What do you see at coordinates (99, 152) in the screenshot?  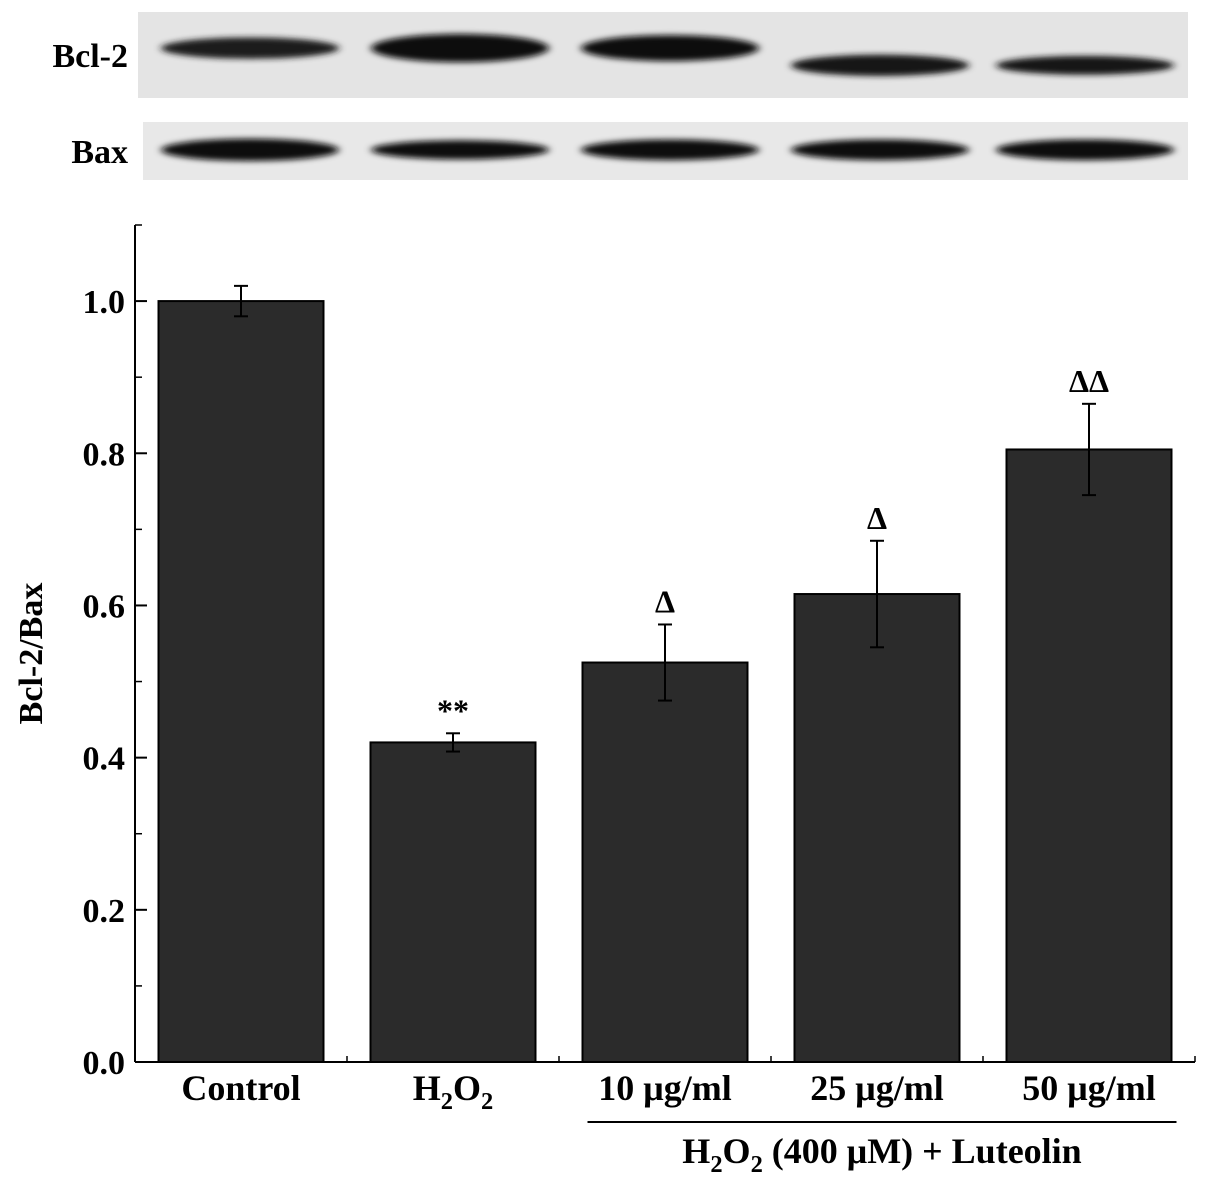 I see `blot-label: Bax` at bounding box center [99, 152].